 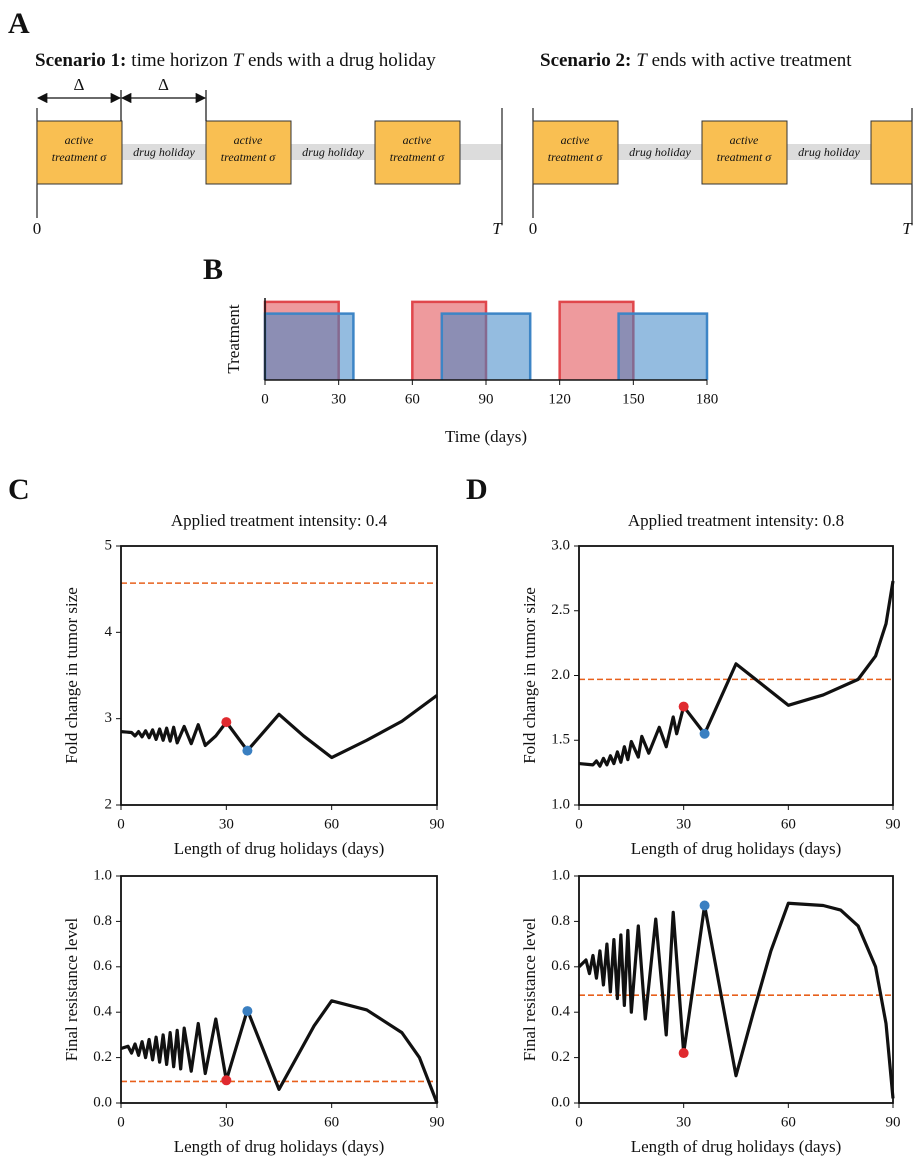 I want to click on panel-label: C, so click(x=19, y=489).